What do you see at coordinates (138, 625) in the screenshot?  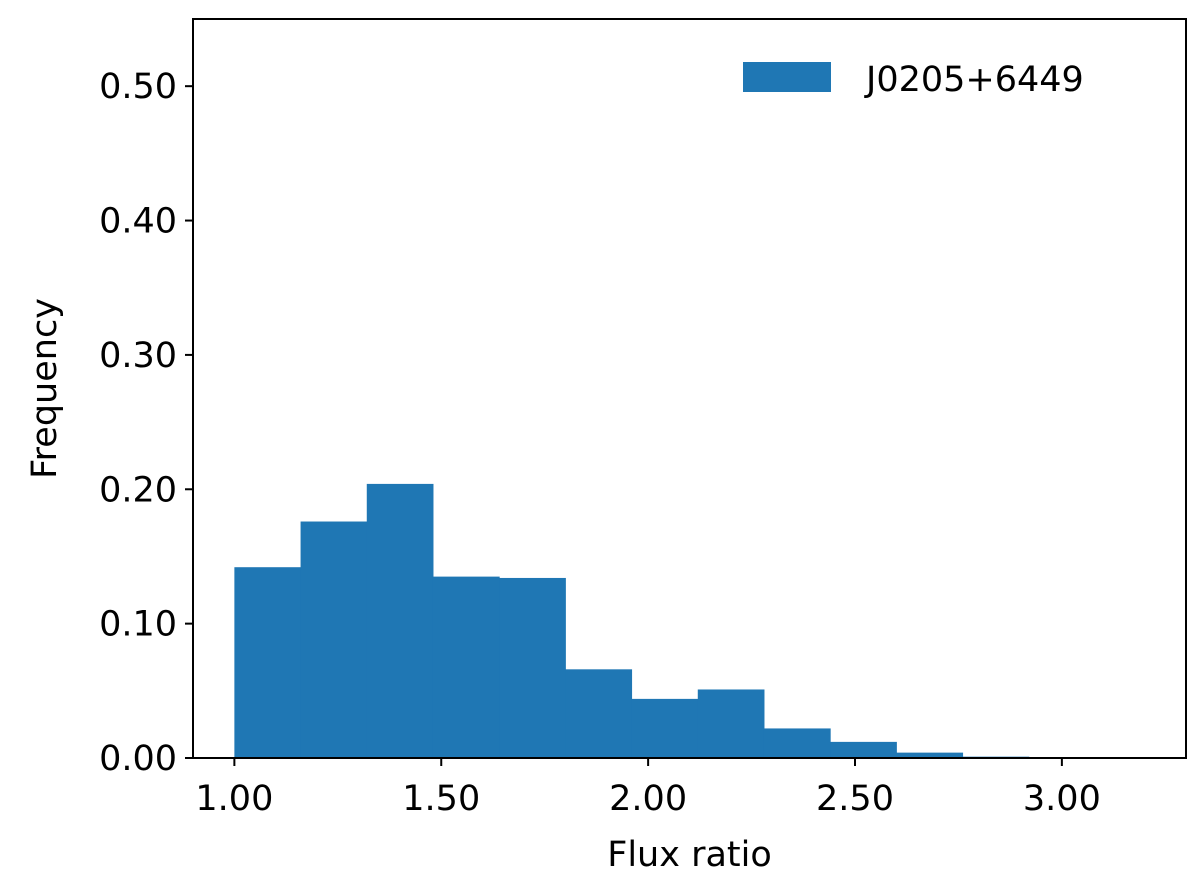 I see `y-tick-label: 0.10` at bounding box center [138, 625].